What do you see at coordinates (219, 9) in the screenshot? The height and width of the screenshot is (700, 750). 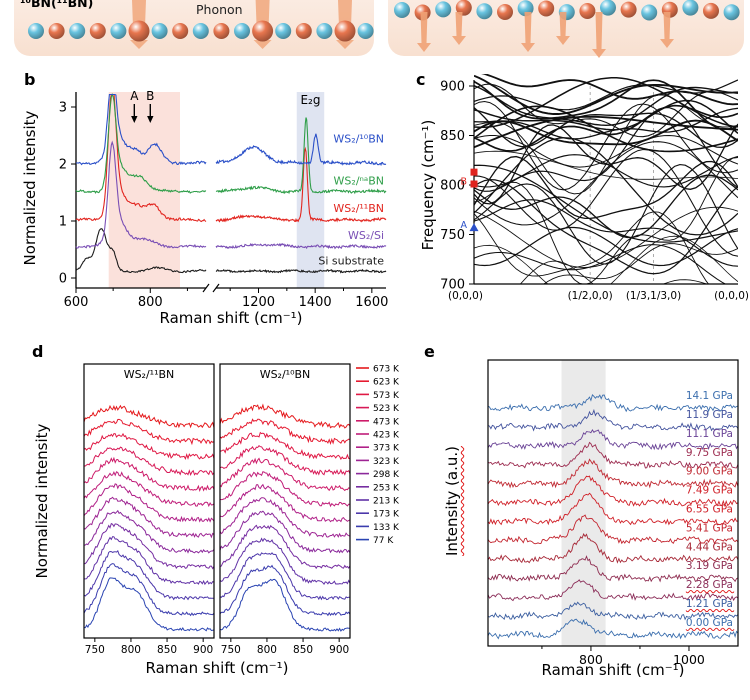 I see `panel-a-phonon-label: Phonon` at bounding box center [219, 9].